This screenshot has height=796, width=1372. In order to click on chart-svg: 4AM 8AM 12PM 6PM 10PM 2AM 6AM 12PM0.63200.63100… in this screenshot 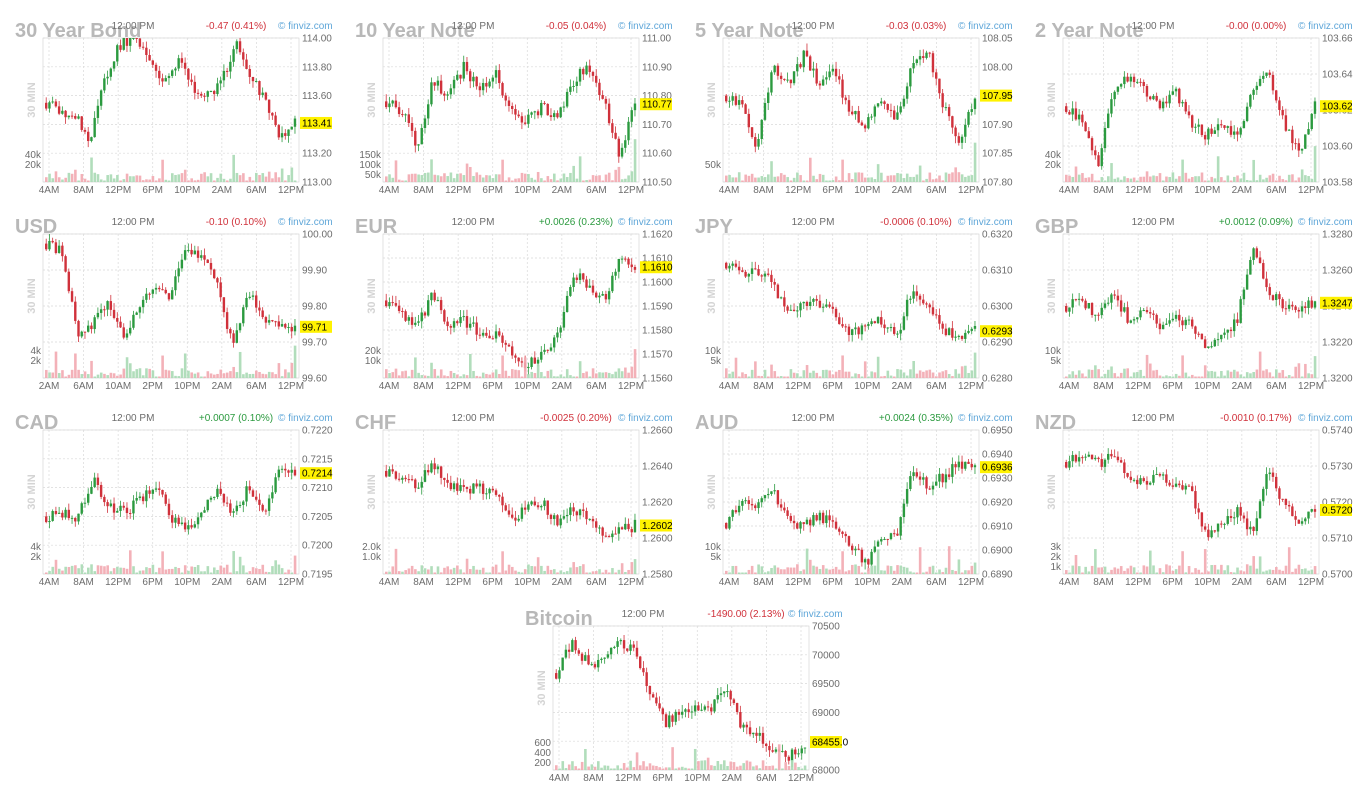, I will do `click(860, 309)`.